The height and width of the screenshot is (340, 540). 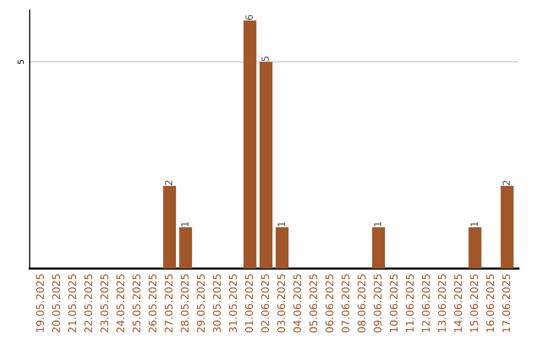 I want to click on x-tick-label: 30.05.2025, so click(x=216, y=303).